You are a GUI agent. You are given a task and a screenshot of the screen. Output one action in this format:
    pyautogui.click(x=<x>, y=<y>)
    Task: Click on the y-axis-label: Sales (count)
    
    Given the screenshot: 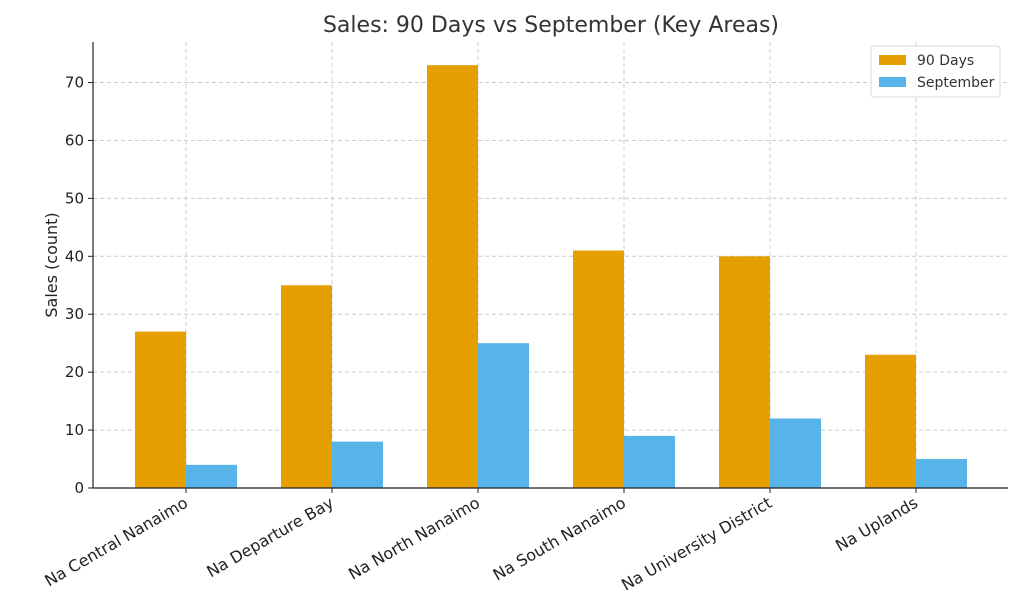 What is the action you would take?
    pyautogui.click(x=51, y=264)
    